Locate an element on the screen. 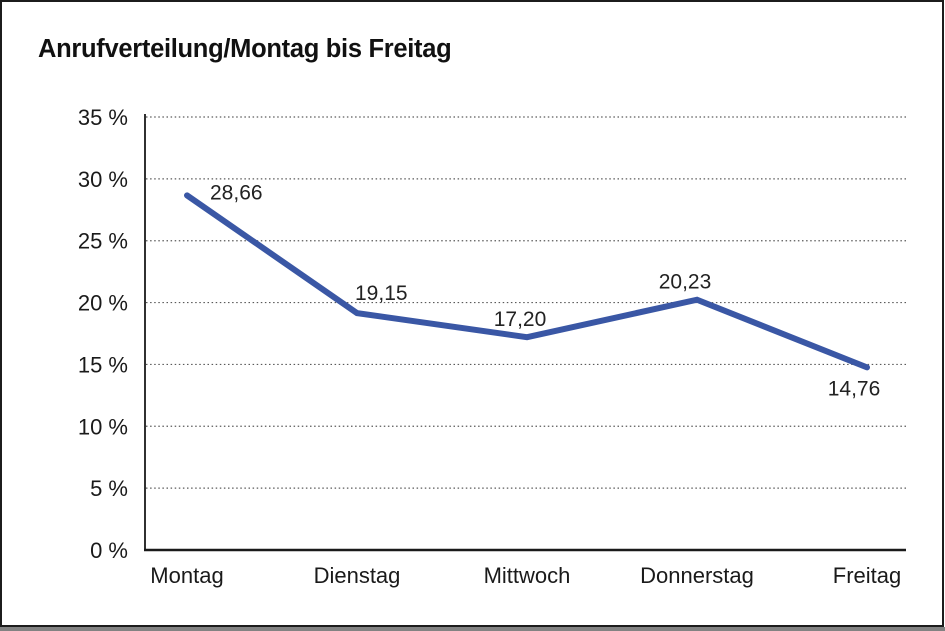 The image size is (945, 631). data-point-label: 20,23 is located at coordinates (685, 282).